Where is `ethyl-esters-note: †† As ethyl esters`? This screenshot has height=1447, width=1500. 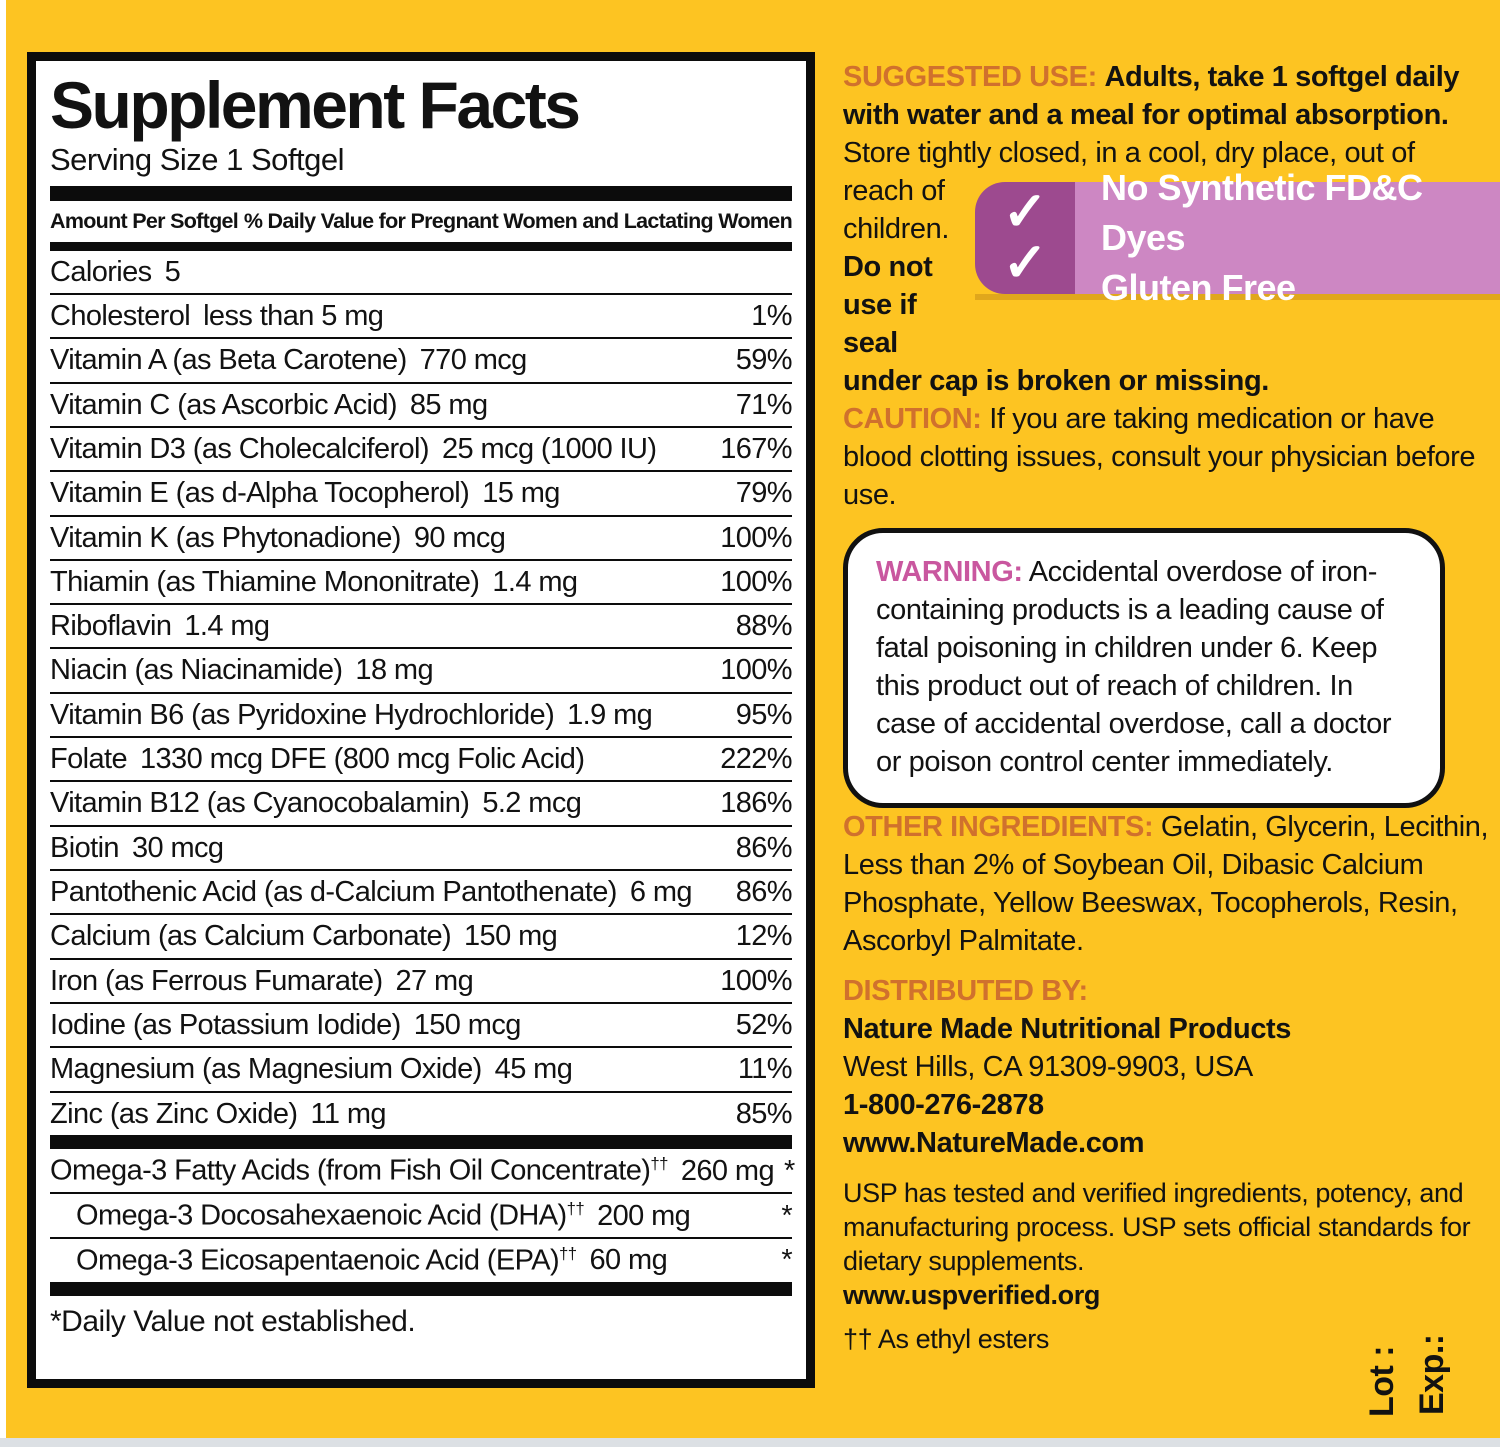 ethyl-esters-note: †† As ethyl esters is located at coordinates (946, 1339).